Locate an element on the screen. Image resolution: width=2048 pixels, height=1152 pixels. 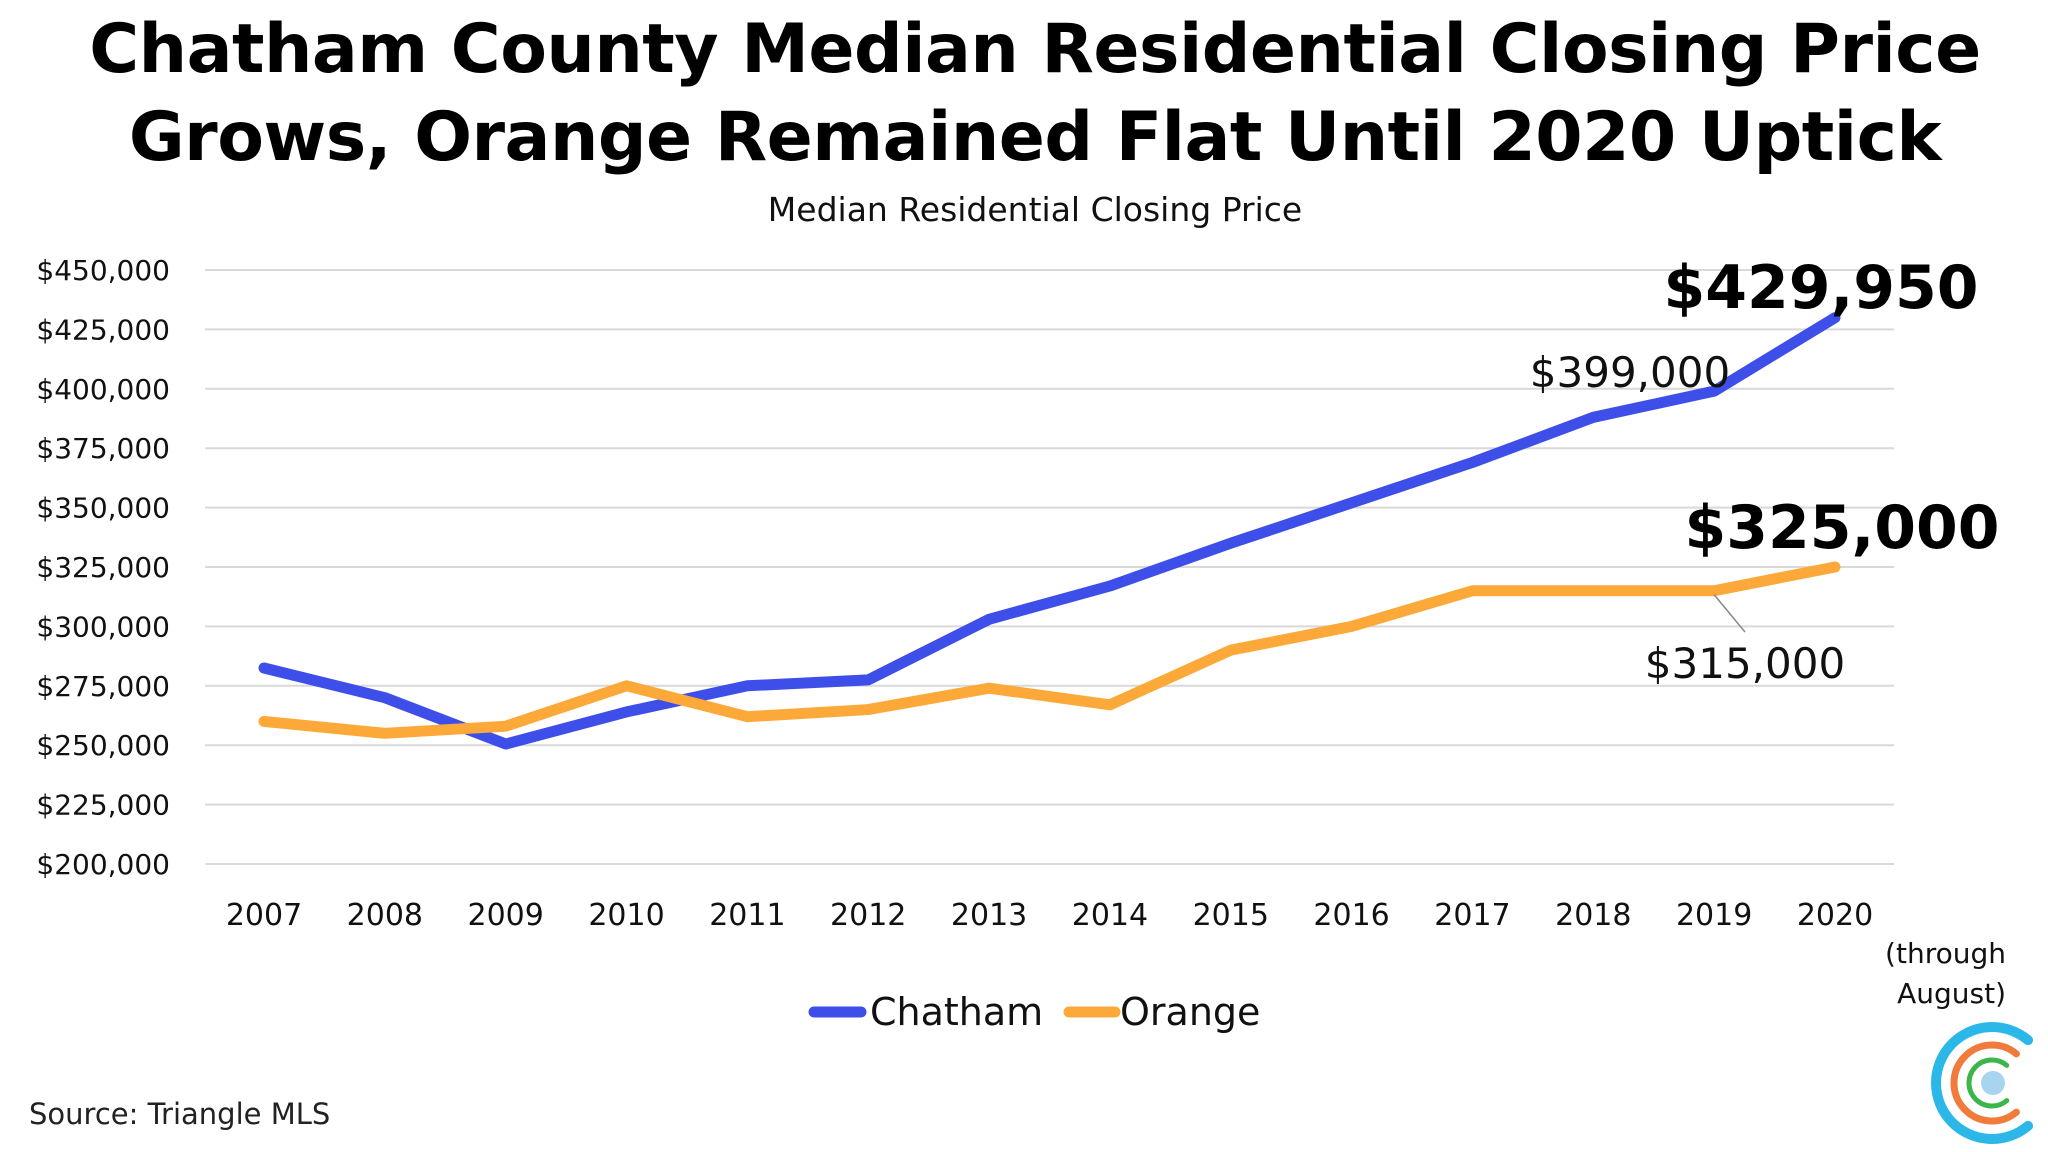
y-tick-label: $425,000 is located at coordinates (103, 329).